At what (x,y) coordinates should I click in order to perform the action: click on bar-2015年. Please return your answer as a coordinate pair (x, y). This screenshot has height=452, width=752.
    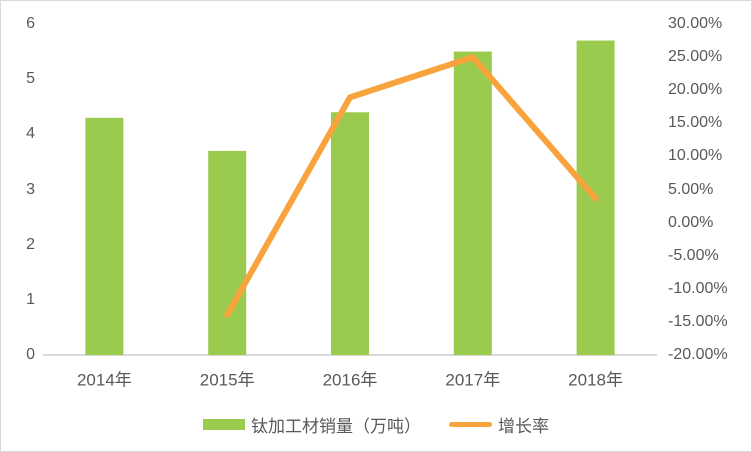
    Looking at the image, I should click on (227, 252).